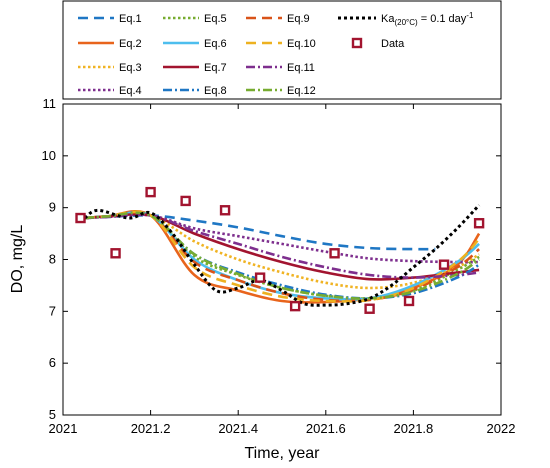 This screenshot has width=550, height=468. Describe the element at coordinates (393, 44) in the screenshot. I see `legend-label-data: Data` at that location.